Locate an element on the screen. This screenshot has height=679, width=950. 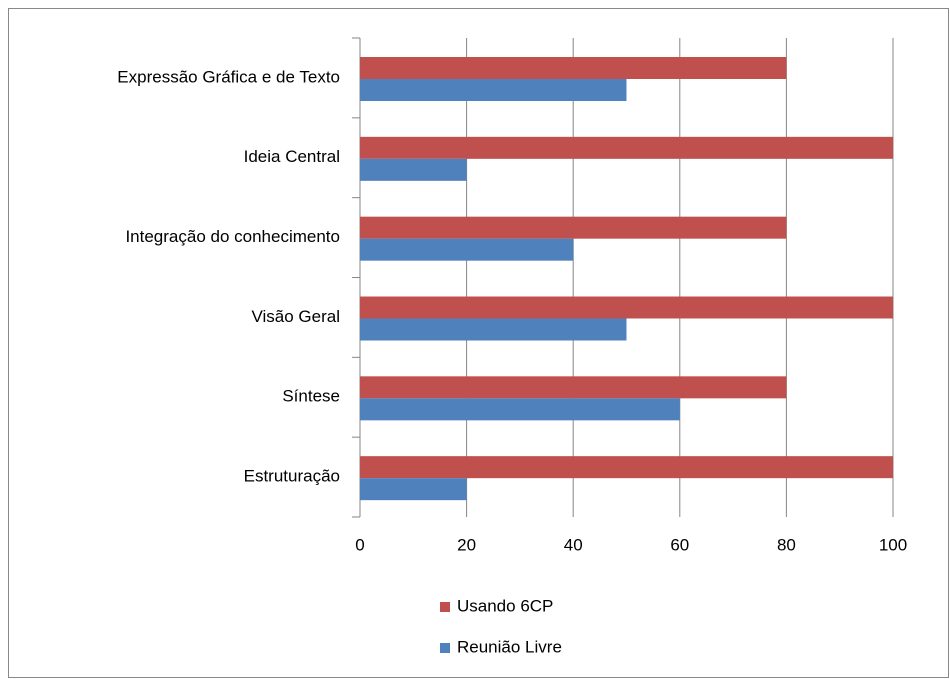
x-tick-label: 100 is located at coordinates (893, 544).